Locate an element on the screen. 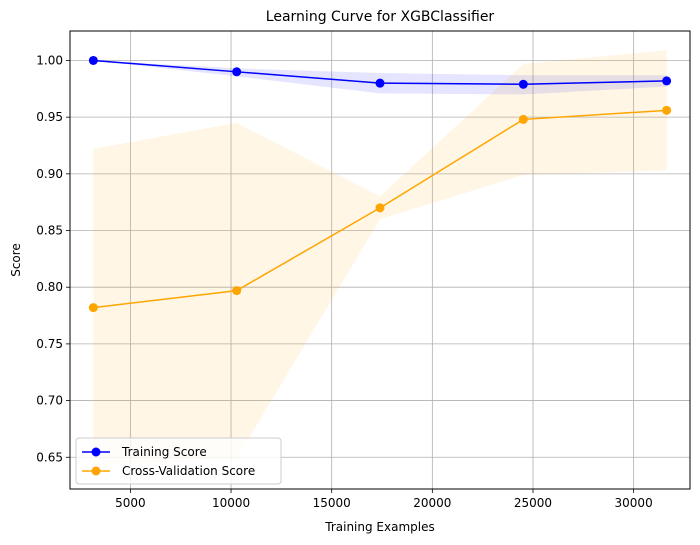 The height and width of the screenshot is (545, 700). x-tick-label: 10000 is located at coordinates (231, 503).